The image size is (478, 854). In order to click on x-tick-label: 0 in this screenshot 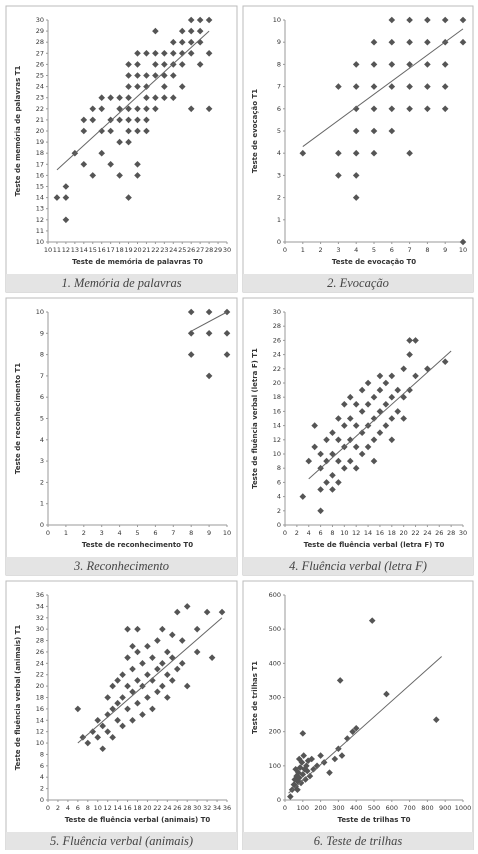, I will do `click(48, 808)`.